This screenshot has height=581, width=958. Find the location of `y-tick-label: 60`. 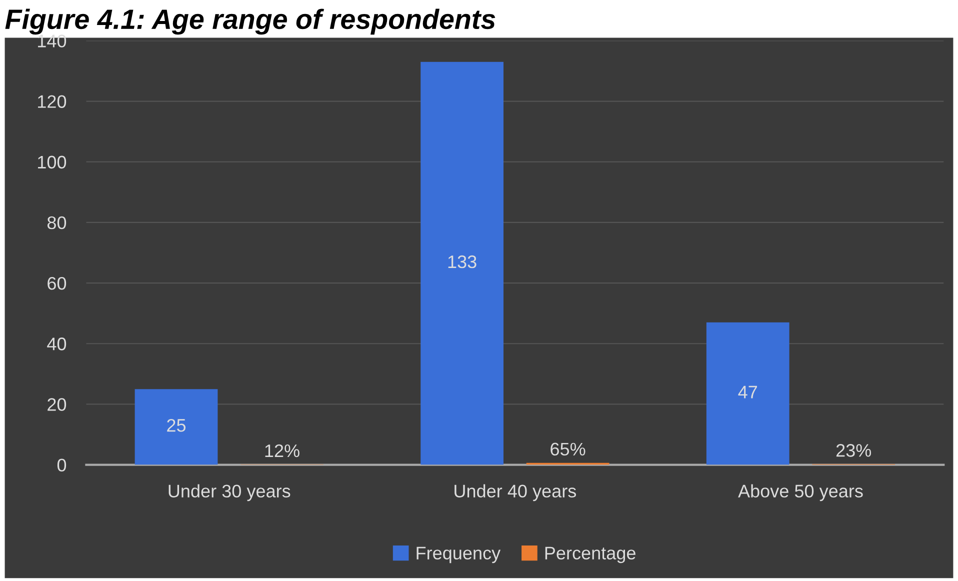

y-tick-label: 60 is located at coordinates (57, 283).